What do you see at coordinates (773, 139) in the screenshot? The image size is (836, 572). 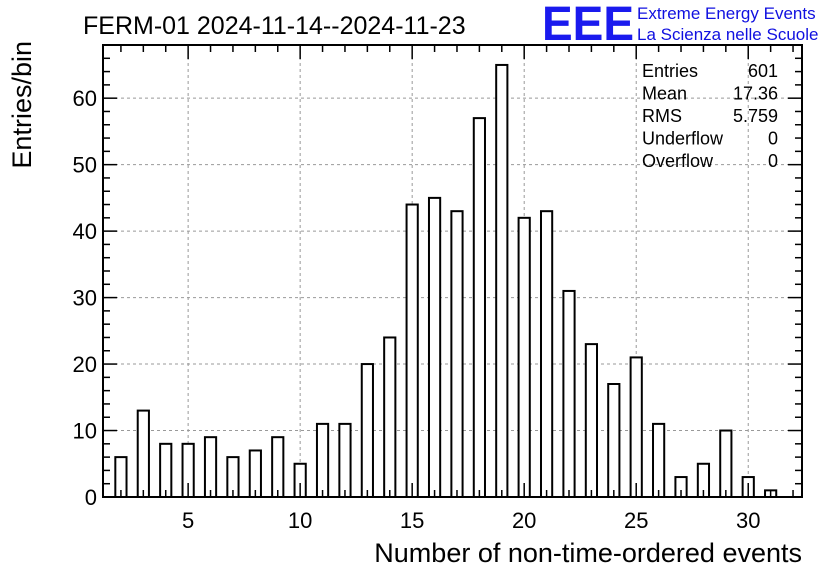 I see `stats-value-underflow: 0` at bounding box center [773, 139].